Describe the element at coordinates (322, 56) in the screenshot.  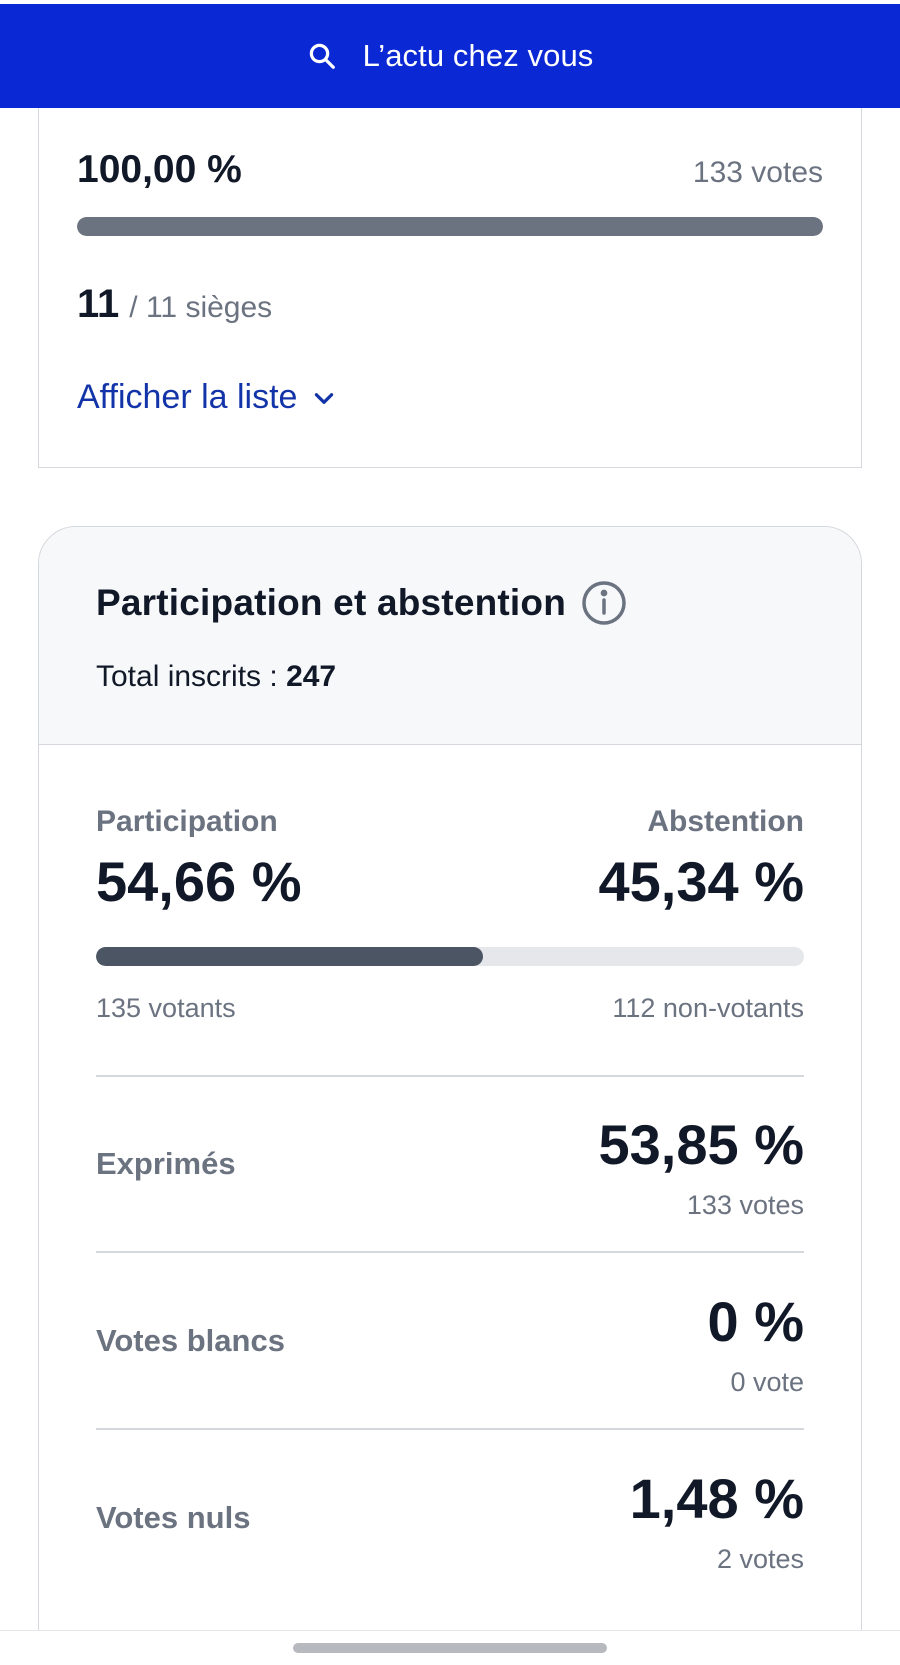
I see `search-icon` at that location.